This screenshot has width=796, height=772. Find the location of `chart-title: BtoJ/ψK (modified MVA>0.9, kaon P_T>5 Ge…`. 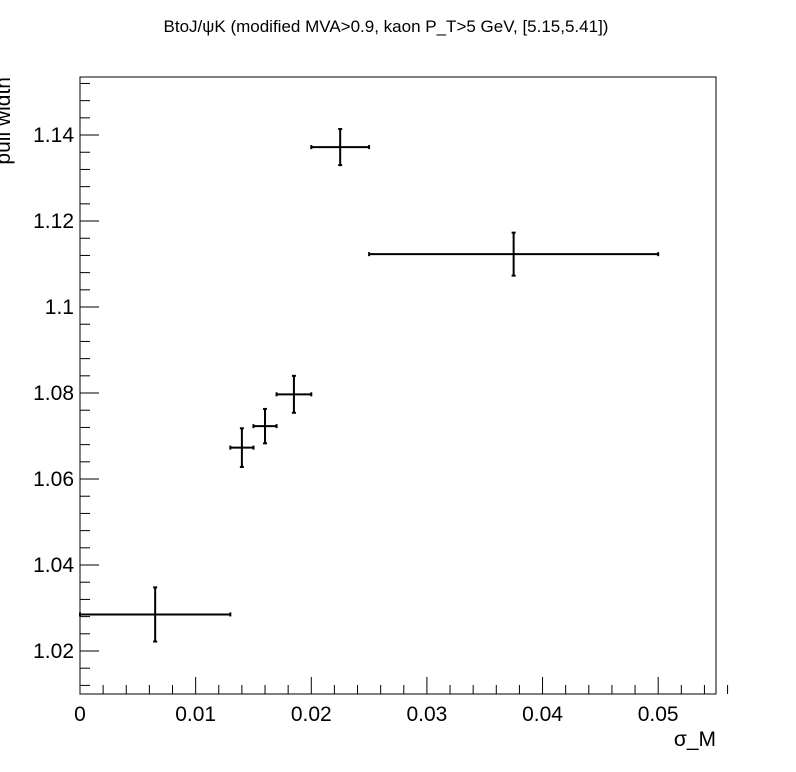

chart-title: BtoJ/ψK (modified MVA>0.9, kaon P_T>5 Ge… is located at coordinates (386, 26).